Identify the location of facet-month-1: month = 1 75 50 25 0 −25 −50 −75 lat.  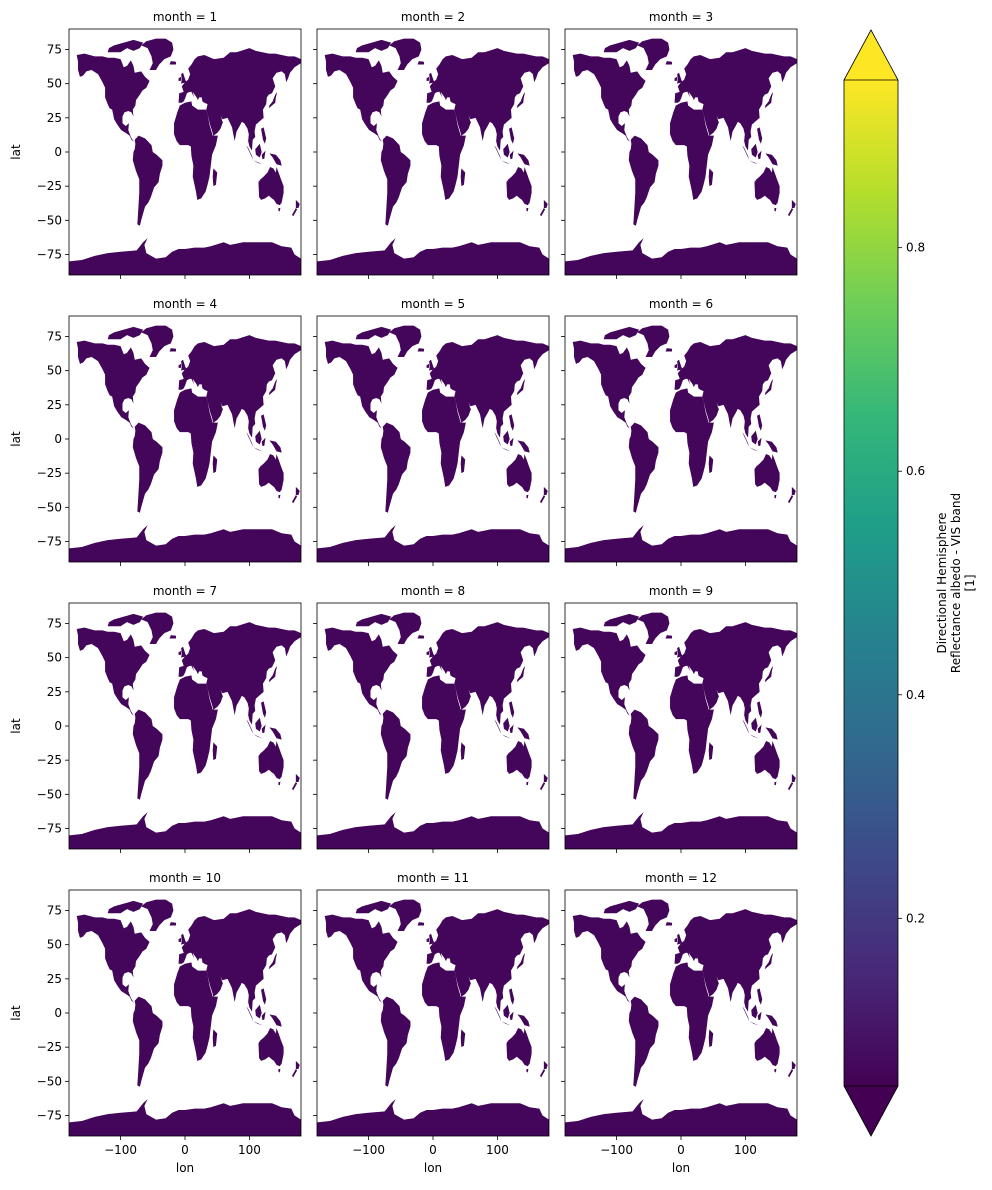
(155, 144).